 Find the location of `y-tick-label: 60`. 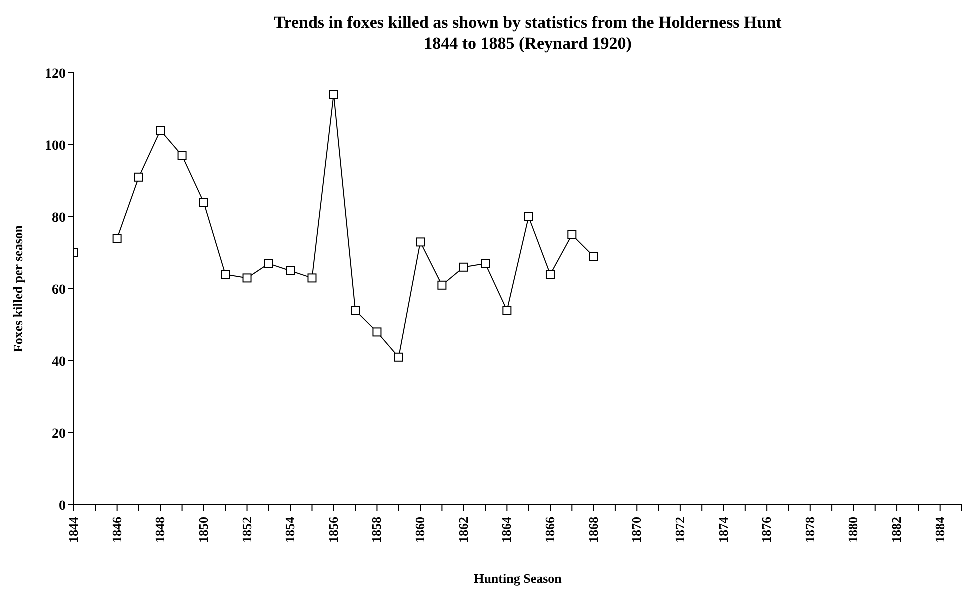

y-tick-label: 60 is located at coordinates (59, 290).